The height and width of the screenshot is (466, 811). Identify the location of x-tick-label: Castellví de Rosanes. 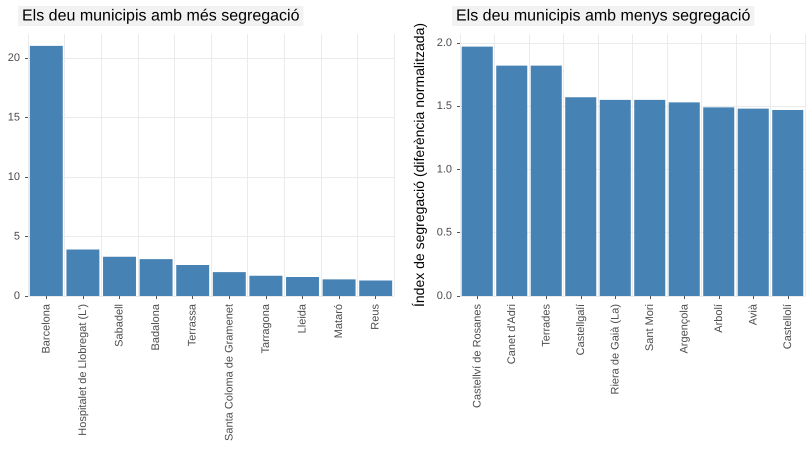
(477, 356).